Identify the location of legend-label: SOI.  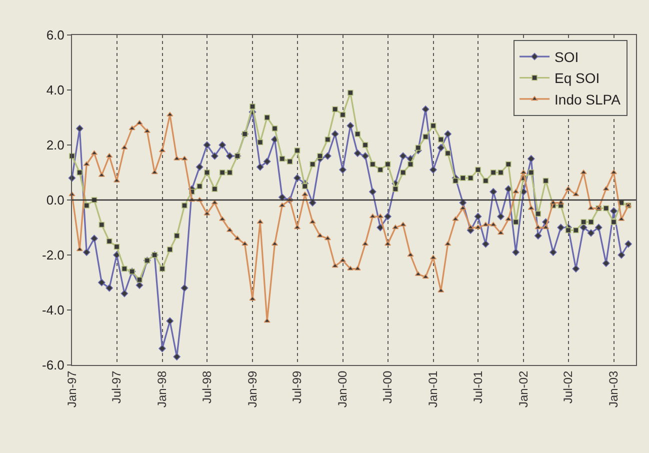
(566, 57).